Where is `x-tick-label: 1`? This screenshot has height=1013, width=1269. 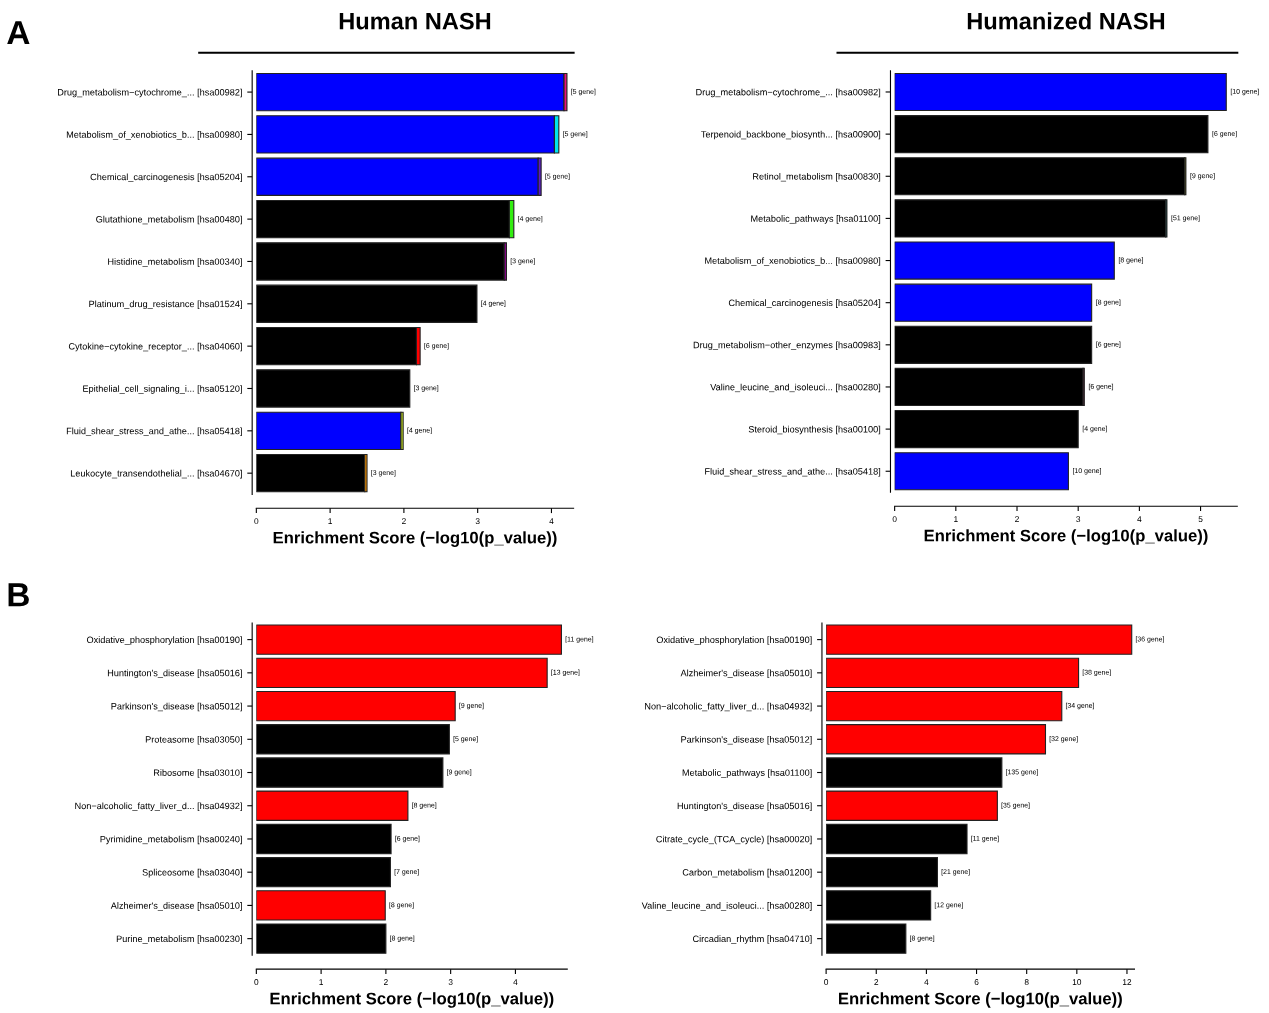 x-tick-label: 1 is located at coordinates (321, 982).